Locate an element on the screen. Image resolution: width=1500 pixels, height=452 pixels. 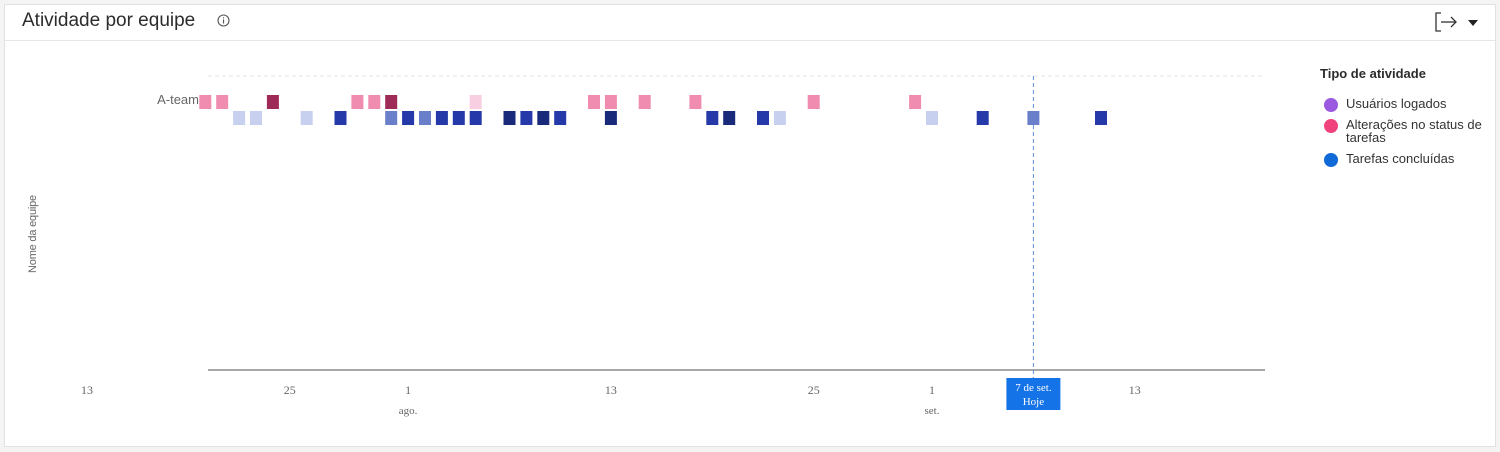
today-date-label: 7 de set. is located at coordinates (1033, 388).